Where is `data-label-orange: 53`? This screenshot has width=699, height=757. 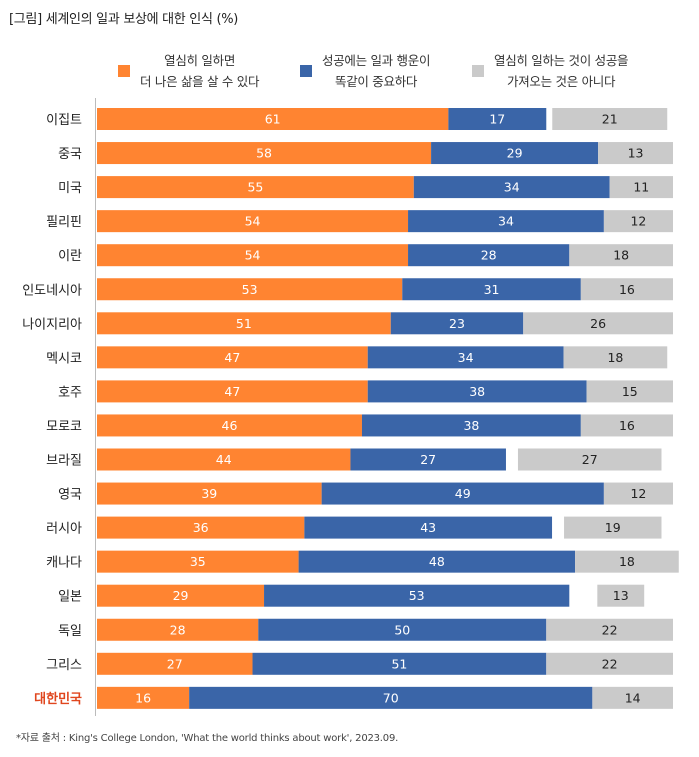 data-label-orange: 53 is located at coordinates (250, 289).